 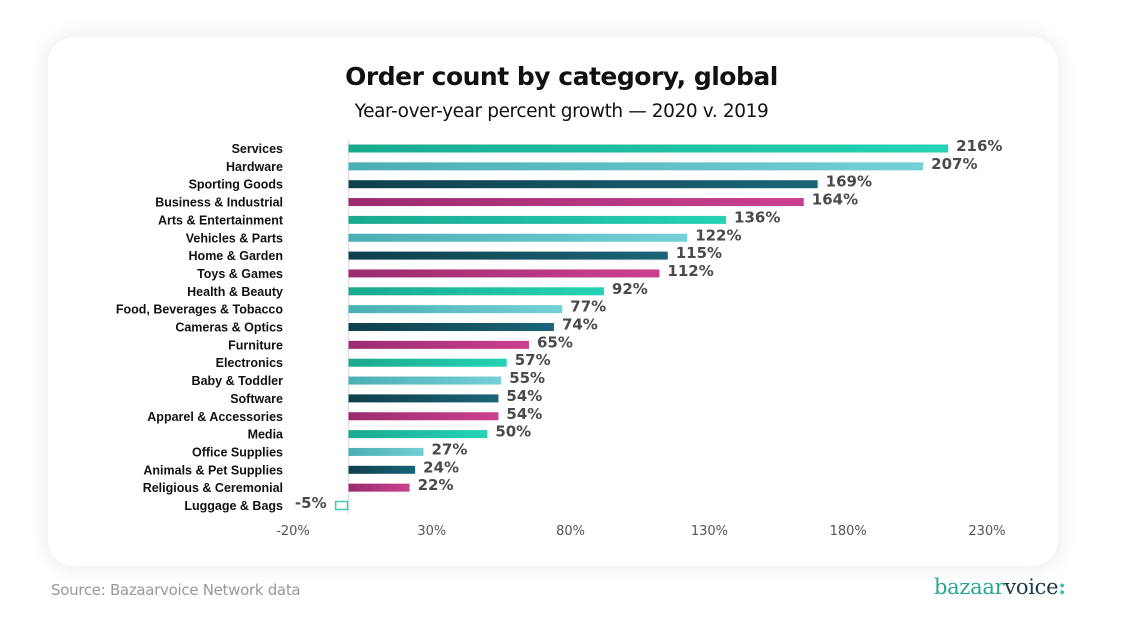 What do you see at coordinates (690, 271) in the screenshot?
I see `value-label: 112%` at bounding box center [690, 271].